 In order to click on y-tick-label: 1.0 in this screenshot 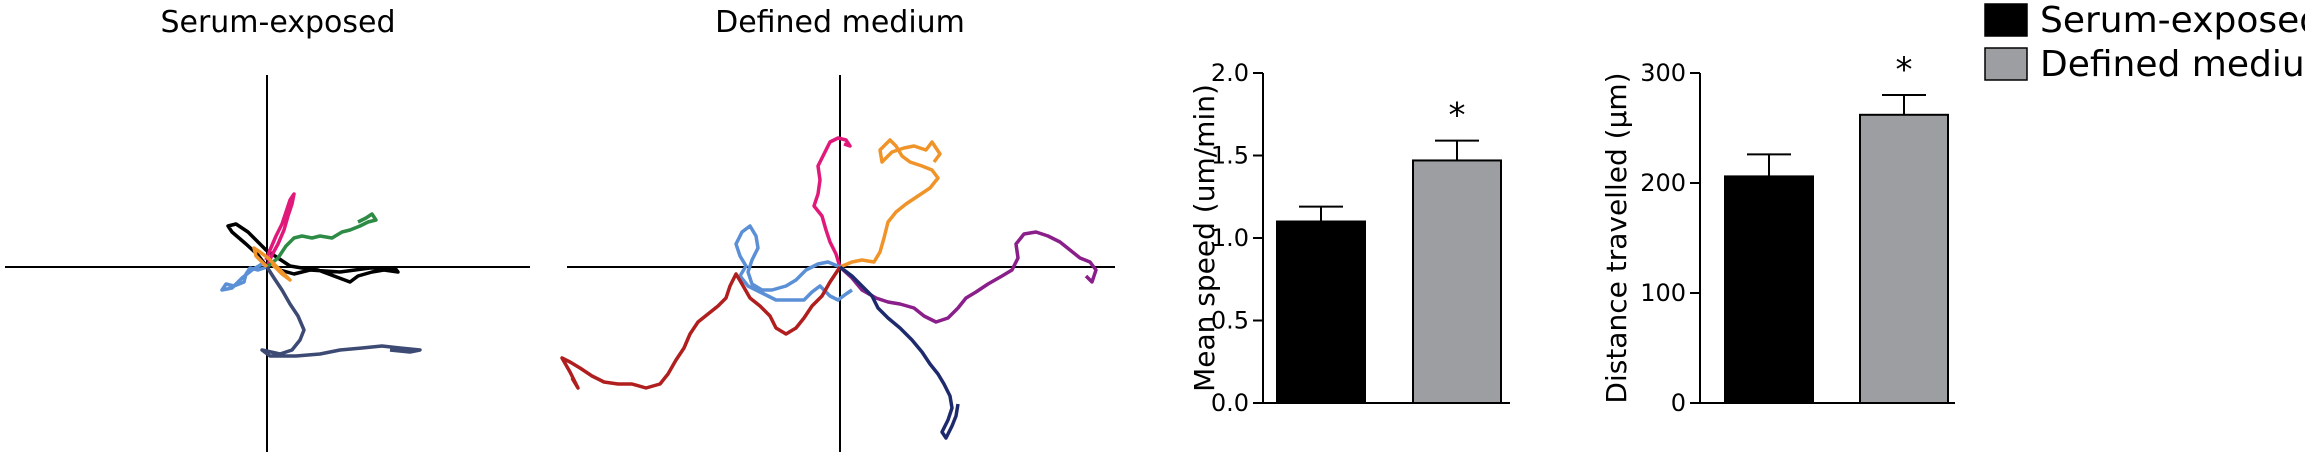, I will do `click(1230, 238)`.